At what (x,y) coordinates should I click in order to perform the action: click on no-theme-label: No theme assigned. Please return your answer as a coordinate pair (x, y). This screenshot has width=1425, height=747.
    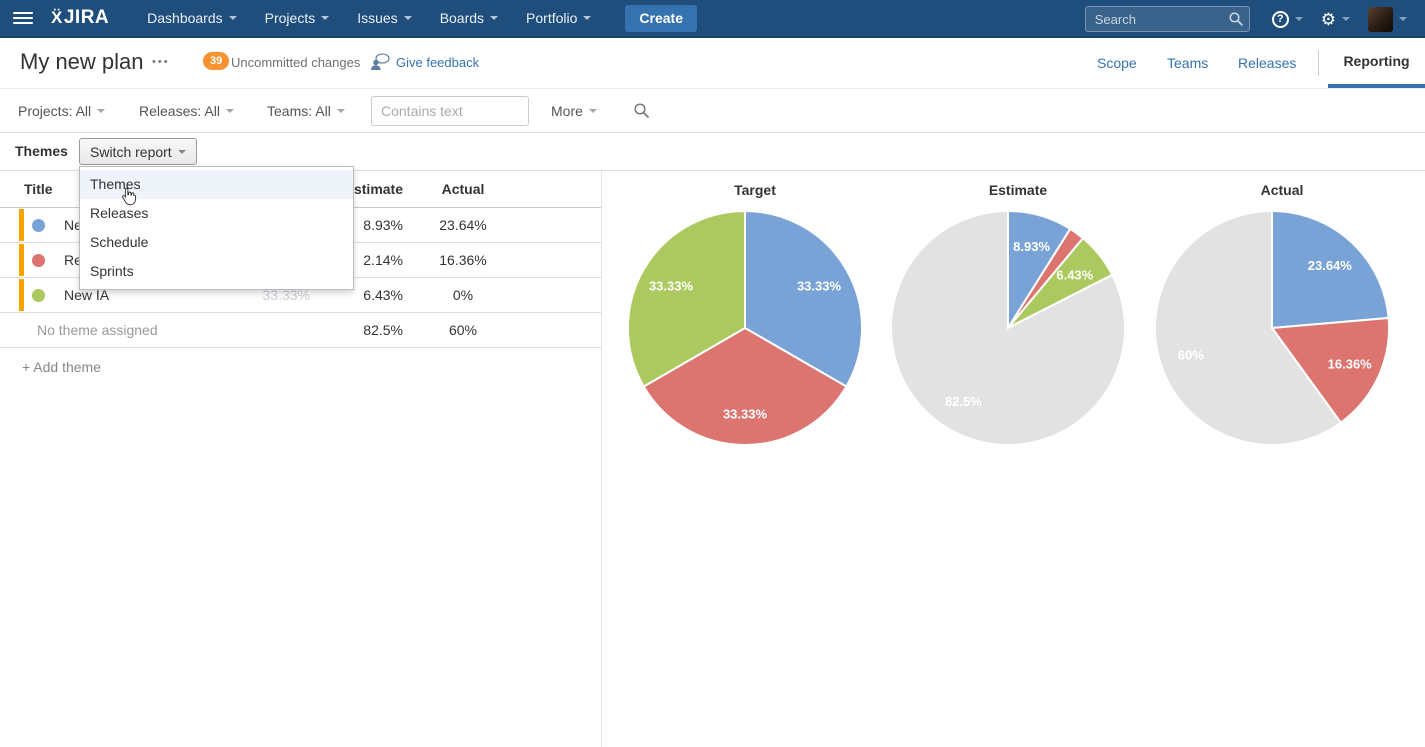
    Looking at the image, I should click on (97, 330).